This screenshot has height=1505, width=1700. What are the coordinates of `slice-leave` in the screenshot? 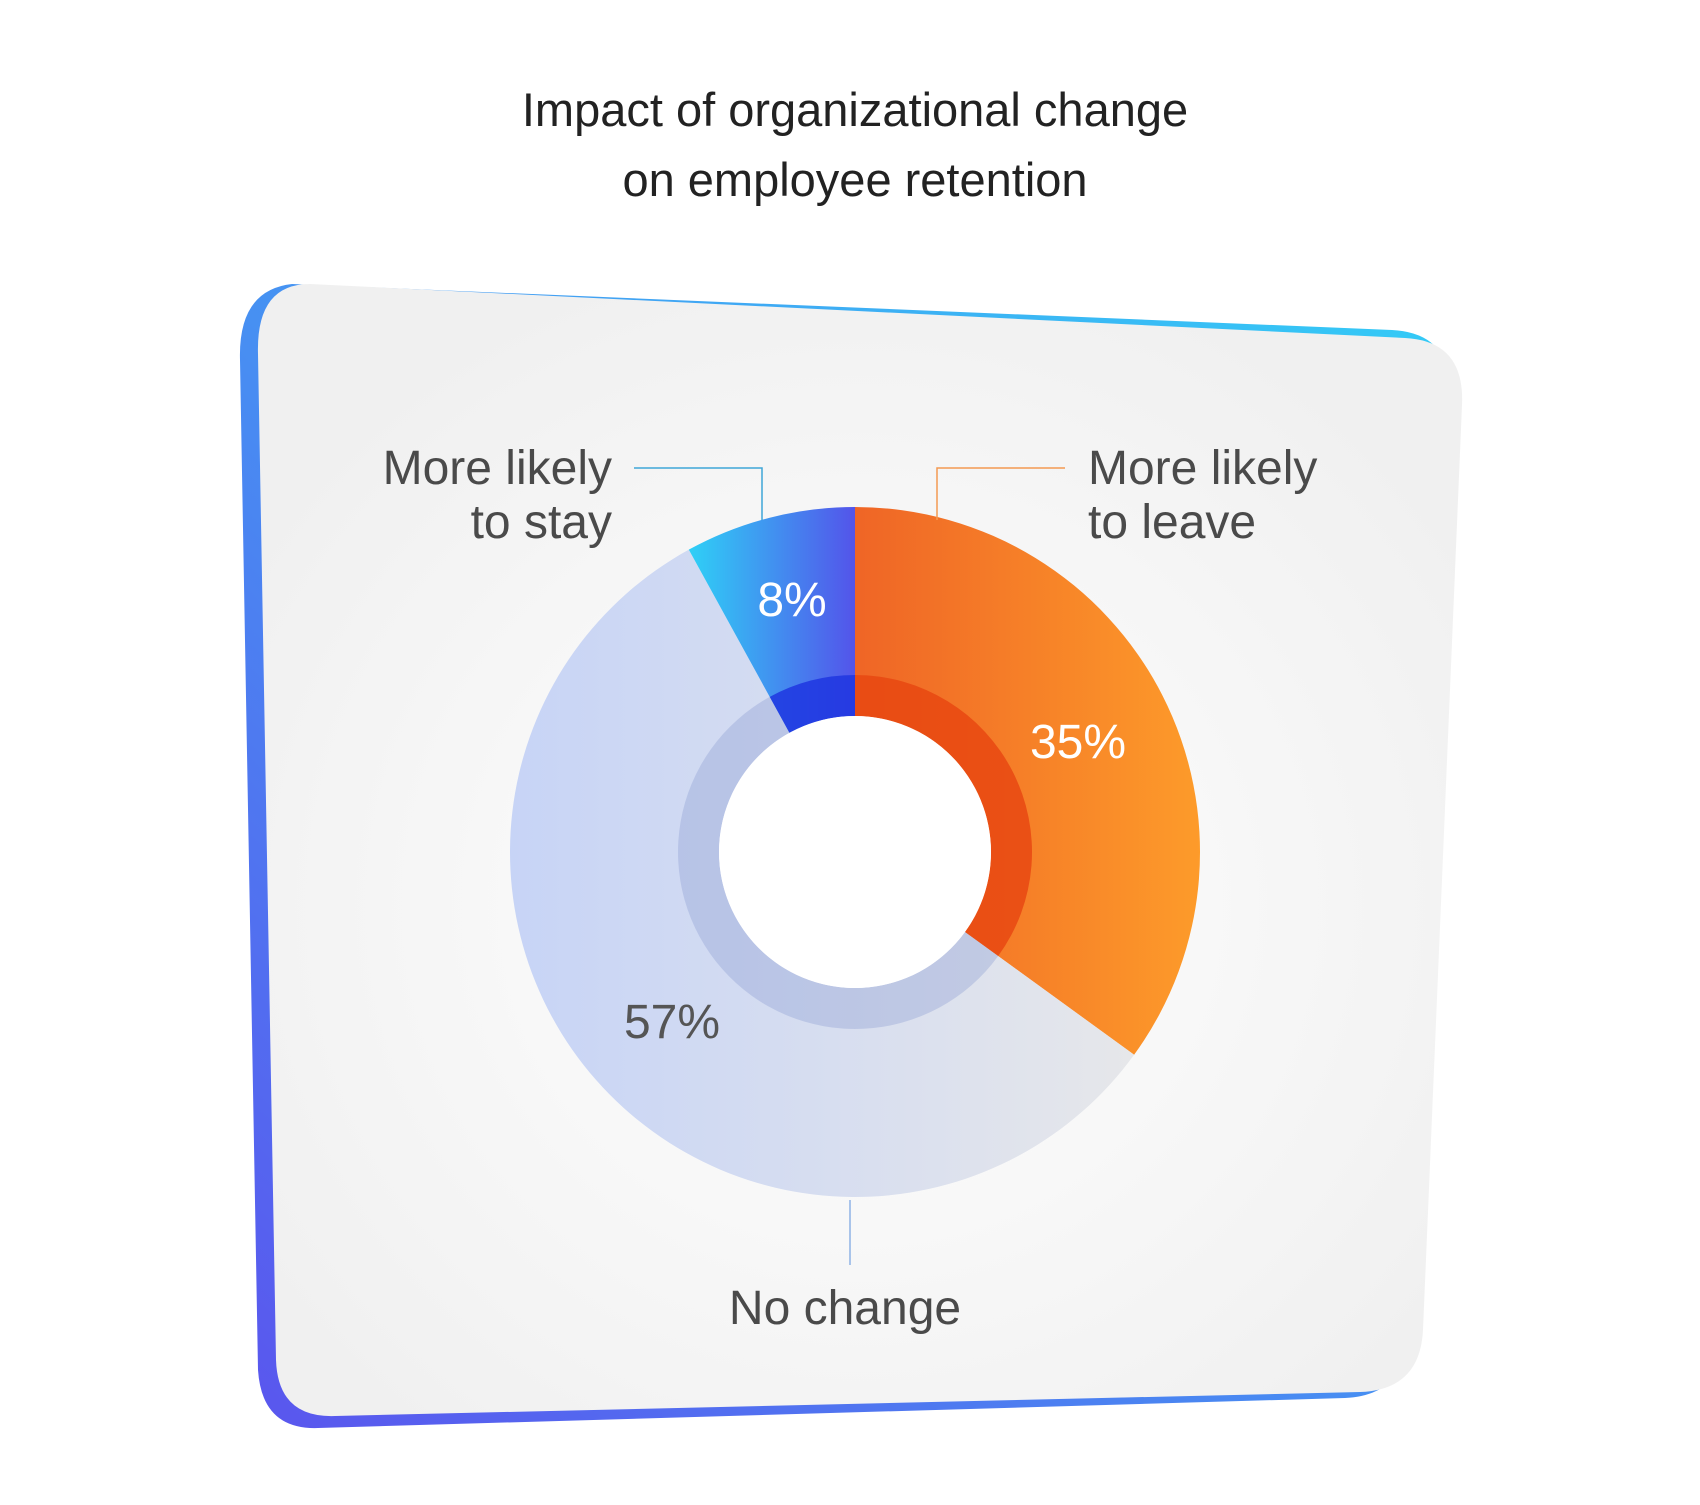 It's located at (1027, 781).